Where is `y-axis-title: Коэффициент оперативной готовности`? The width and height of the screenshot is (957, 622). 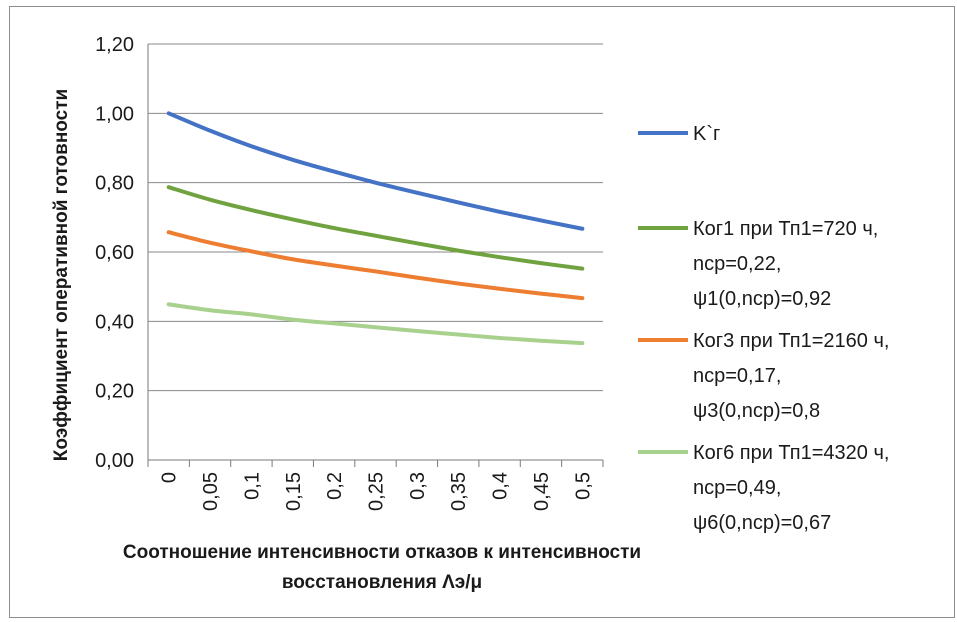
y-axis-title: Коэффициент оперативной готовности is located at coordinates (61, 275).